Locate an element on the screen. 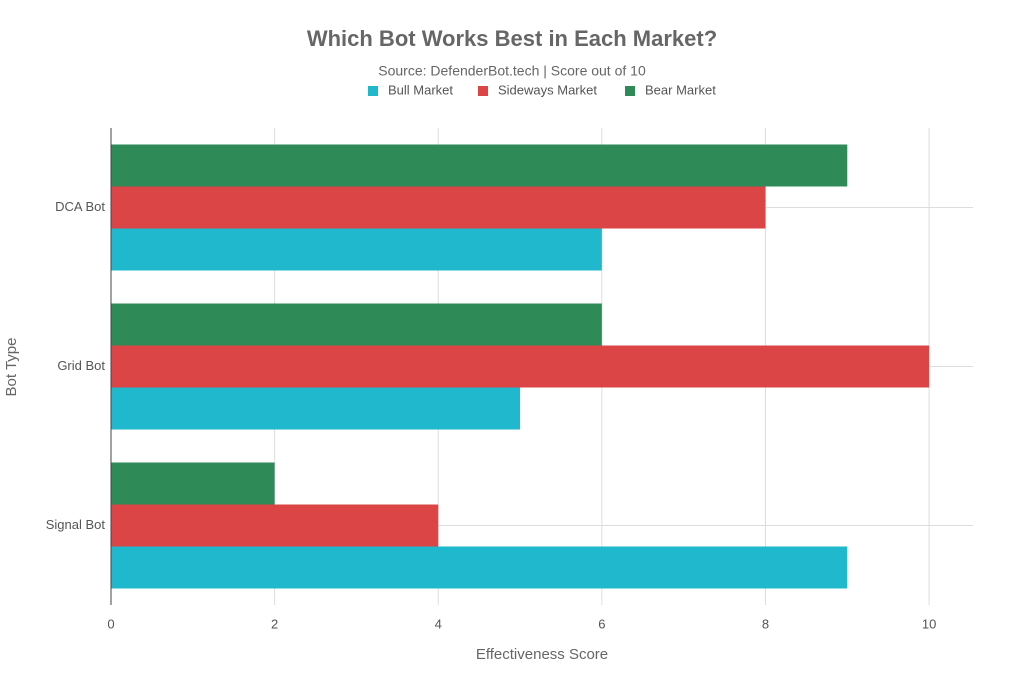 The height and width of the screenshot is (683, 1024). y-tick-label: DCA Bot is located at coordinates (80, 206).